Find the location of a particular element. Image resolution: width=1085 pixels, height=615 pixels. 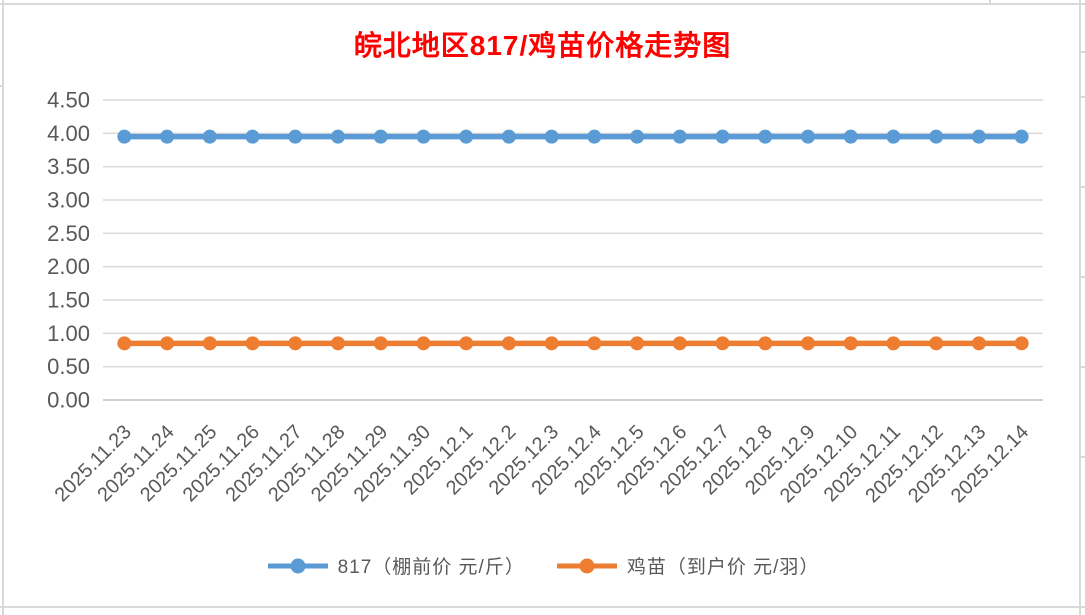

legend-item-jimiao: 鸡苗（到户价 元/羽） is located at coordinates (687, 565).